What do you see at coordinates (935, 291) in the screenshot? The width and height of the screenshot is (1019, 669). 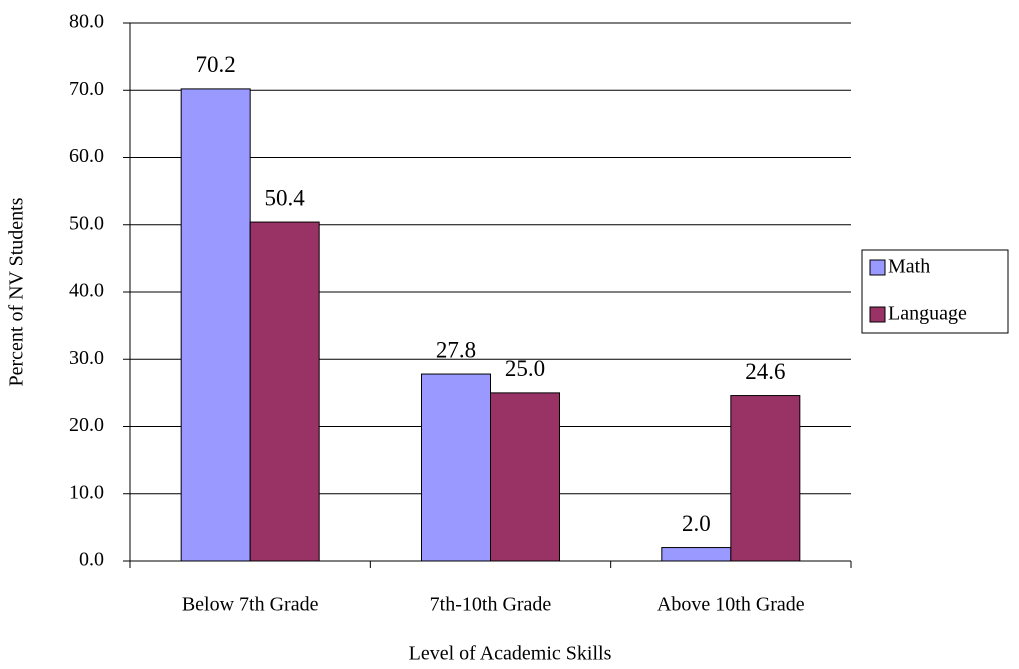 I see `legend-box` at bounding box center [935, 291].